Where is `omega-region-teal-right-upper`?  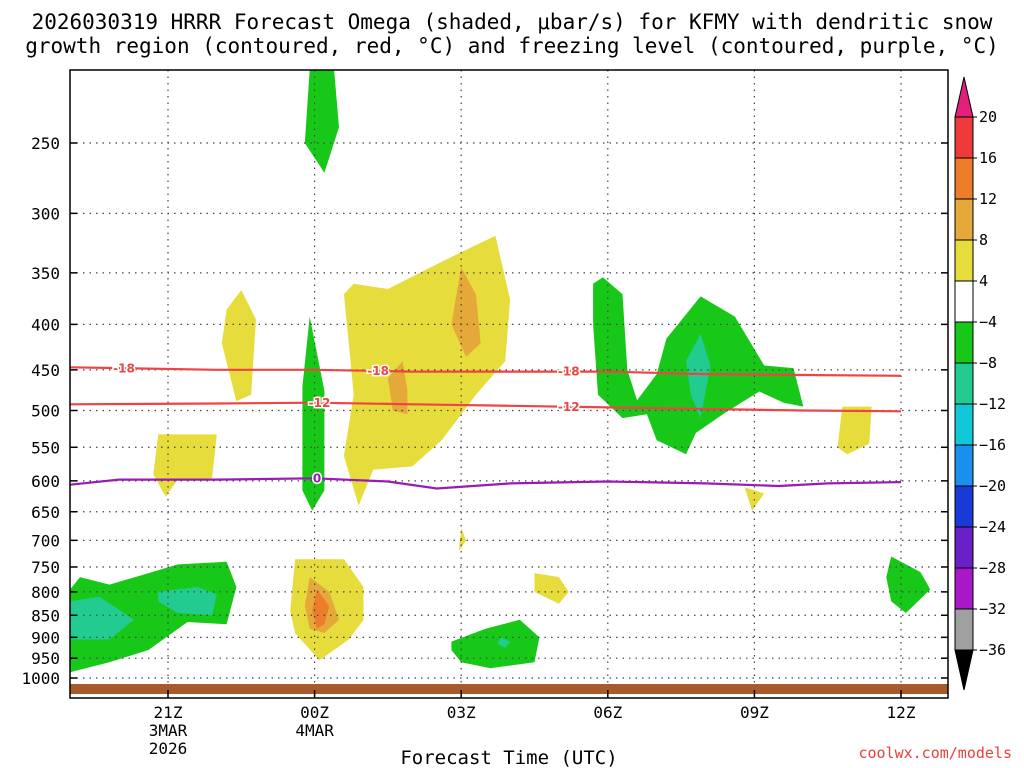 omega-region-teal-right-upper is located at coordinates (698, 376).